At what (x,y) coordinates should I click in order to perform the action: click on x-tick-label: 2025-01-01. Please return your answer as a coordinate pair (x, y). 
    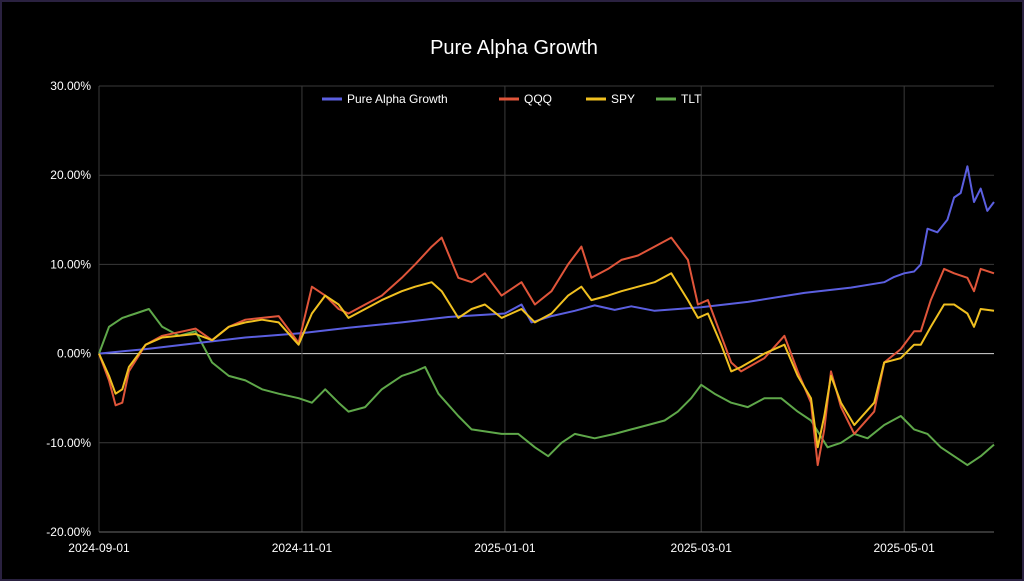
    Looking at the image, I should click on (505, 548).